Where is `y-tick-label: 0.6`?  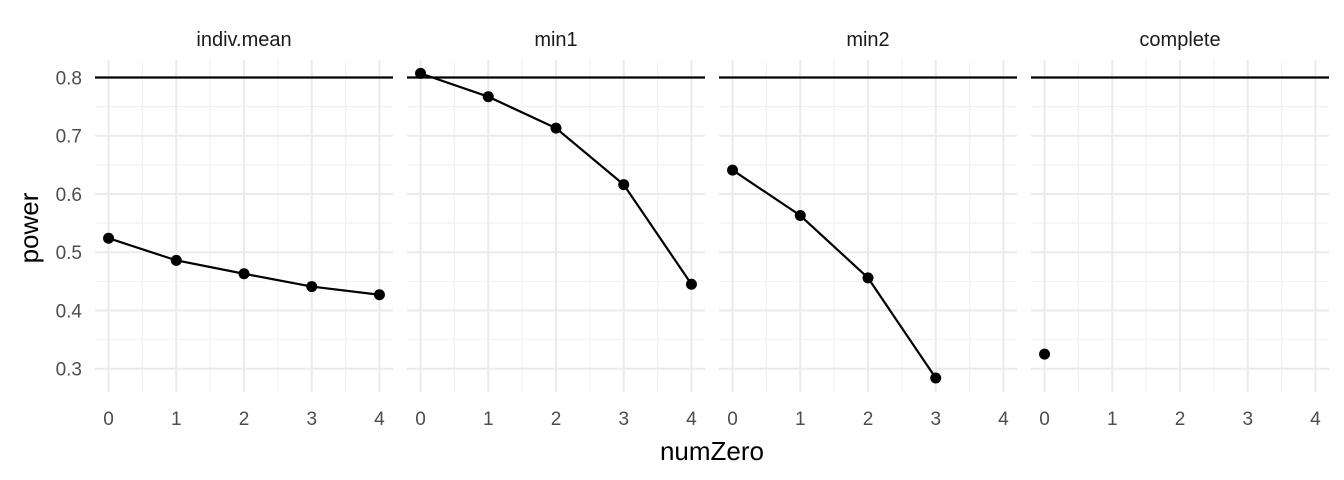 y-tick-label: 0.6 is located at coordinates (69, 195).